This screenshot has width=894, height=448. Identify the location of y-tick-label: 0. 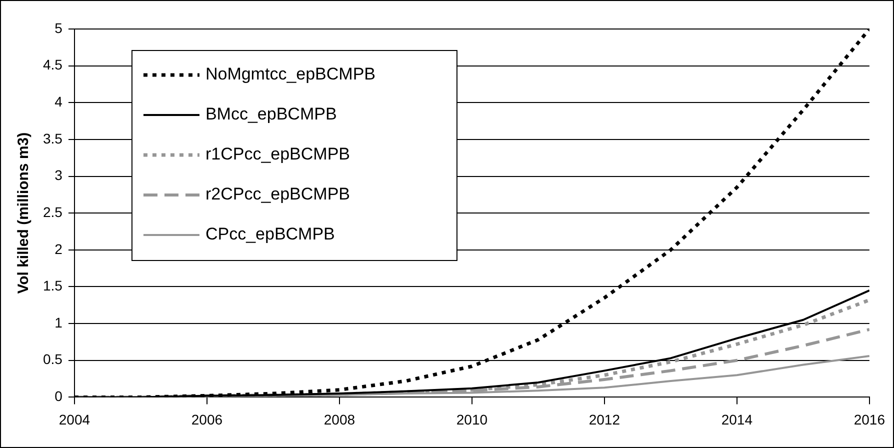
(58, 396).